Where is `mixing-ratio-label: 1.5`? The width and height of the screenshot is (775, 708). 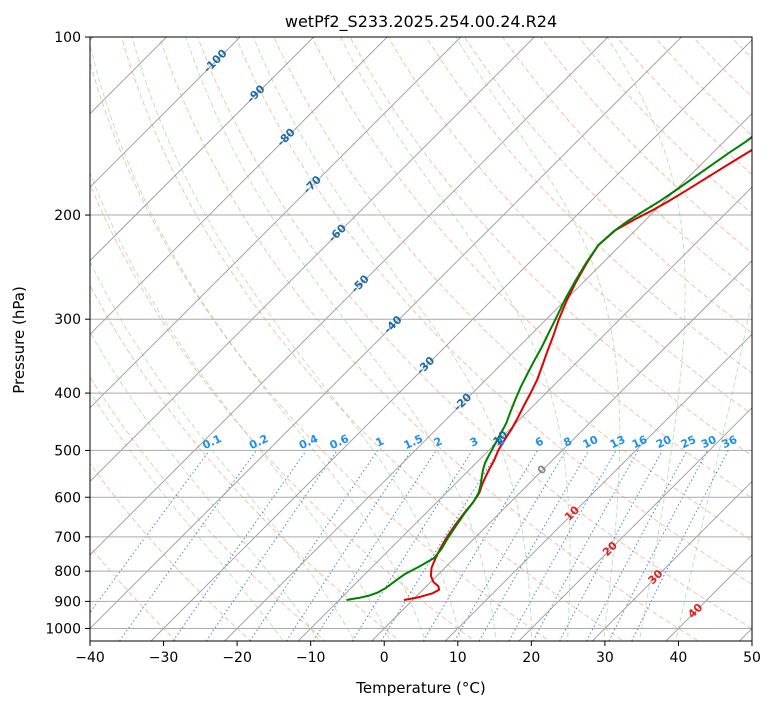
mixing-ratio-label: 1.5 is located at coordinates (413, 442).